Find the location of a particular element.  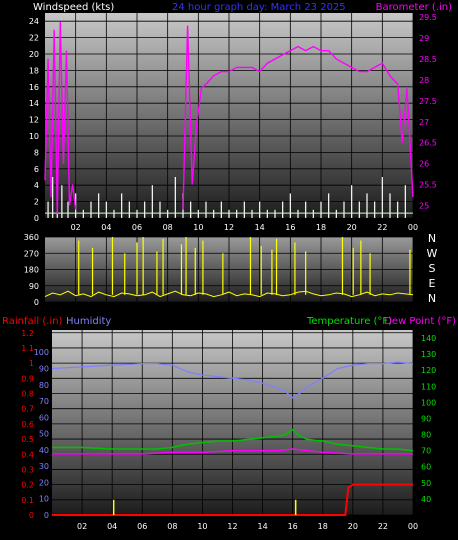

direction-tick-label: 0 is located at coordinates (36, 302).